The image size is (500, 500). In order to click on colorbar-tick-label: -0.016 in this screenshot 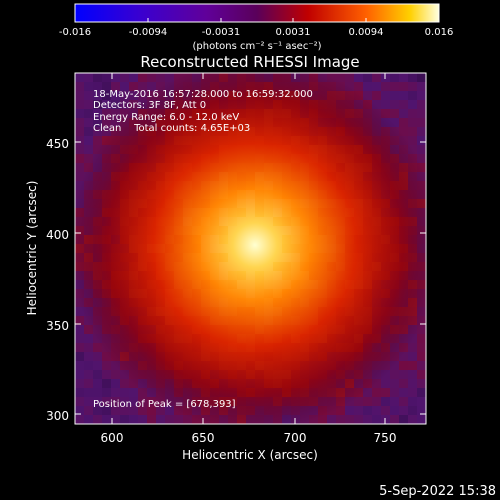, I will do `click(75, 32)`.